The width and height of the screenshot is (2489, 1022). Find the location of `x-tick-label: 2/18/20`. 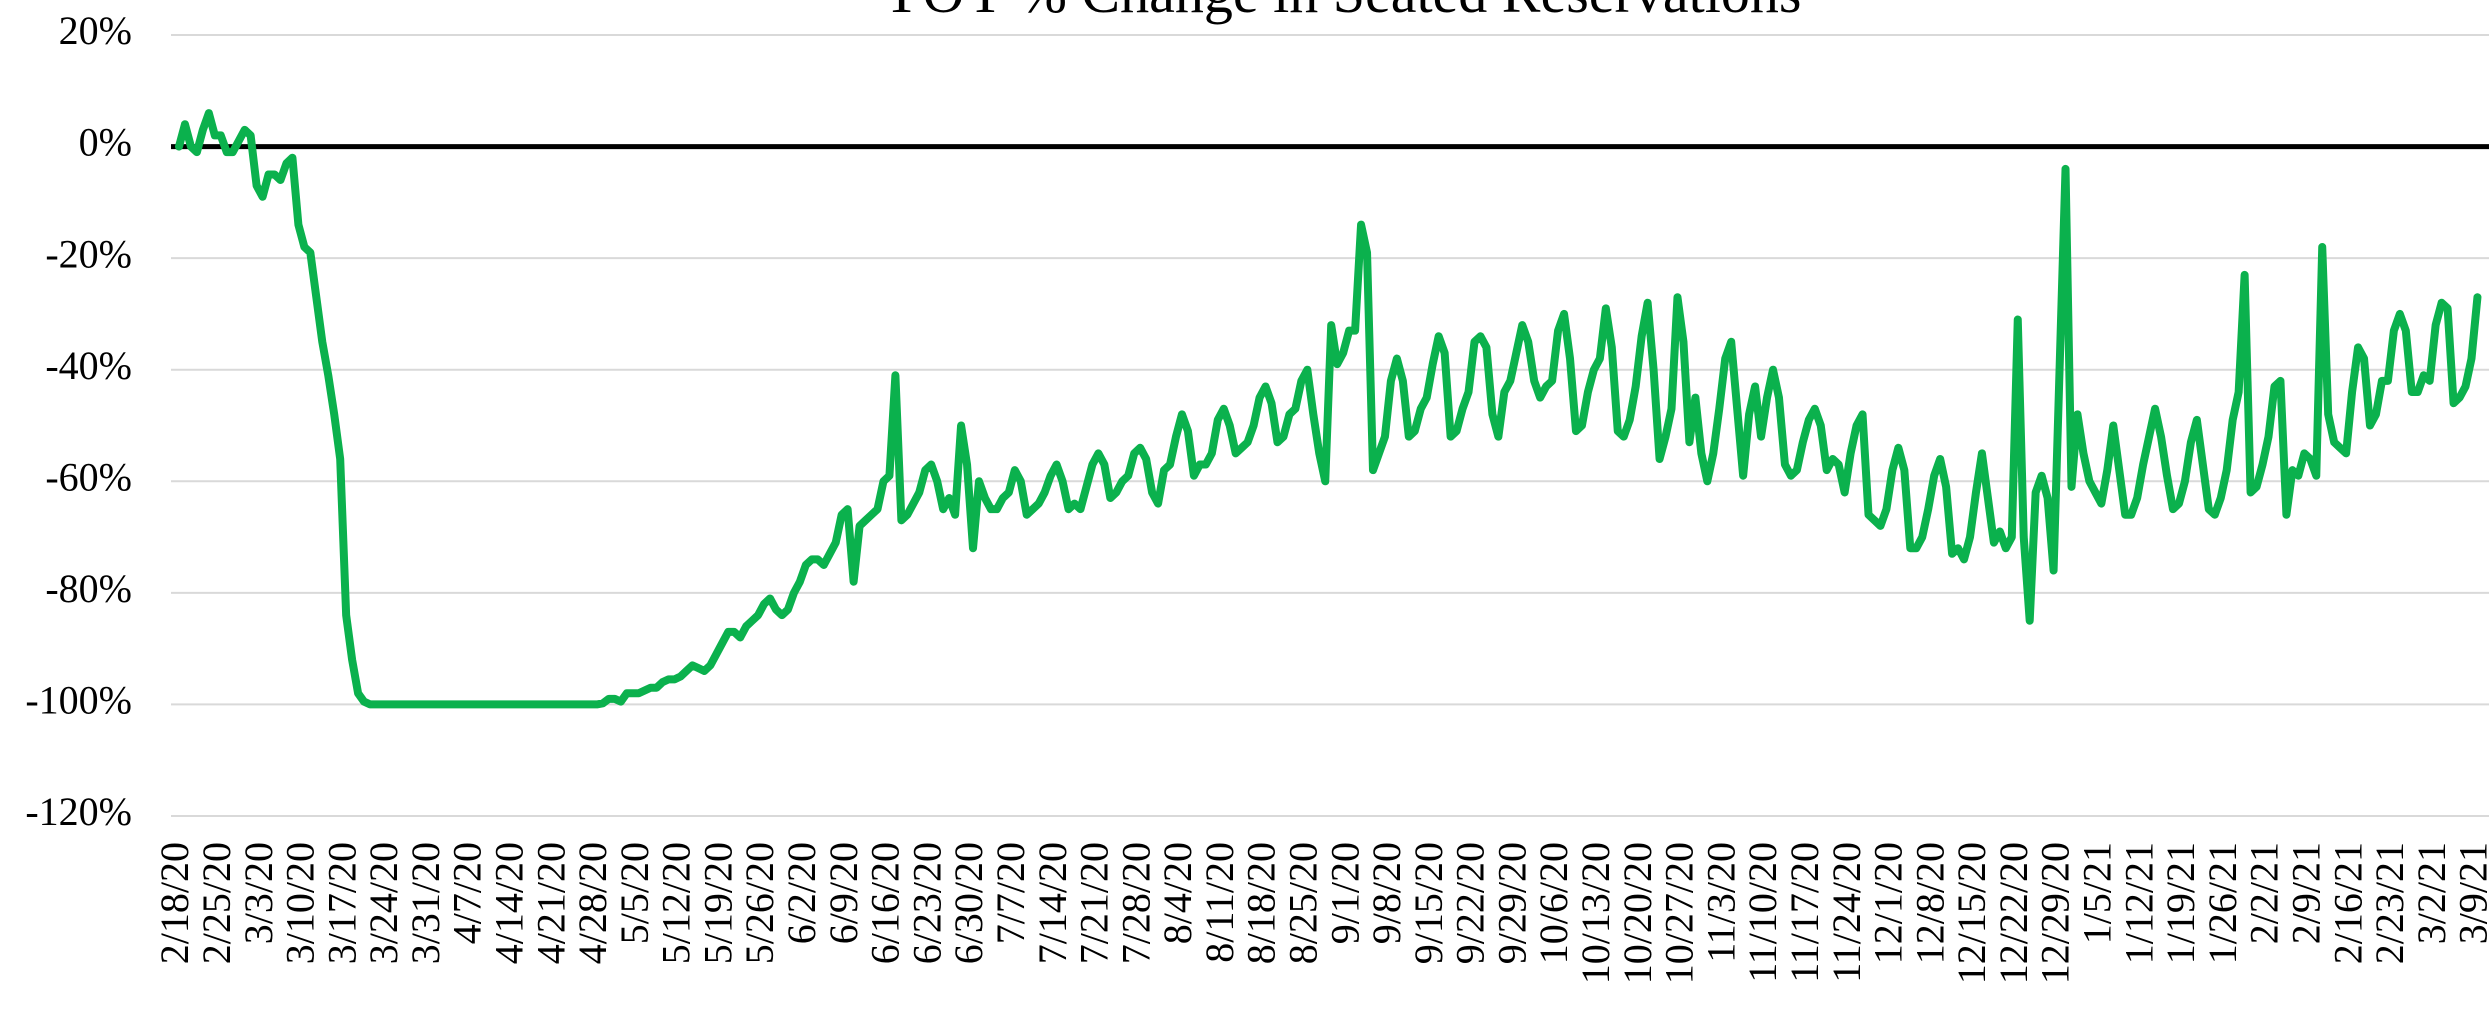

x-tick-label: 2/18/20 is located at coordinates (174, 903).